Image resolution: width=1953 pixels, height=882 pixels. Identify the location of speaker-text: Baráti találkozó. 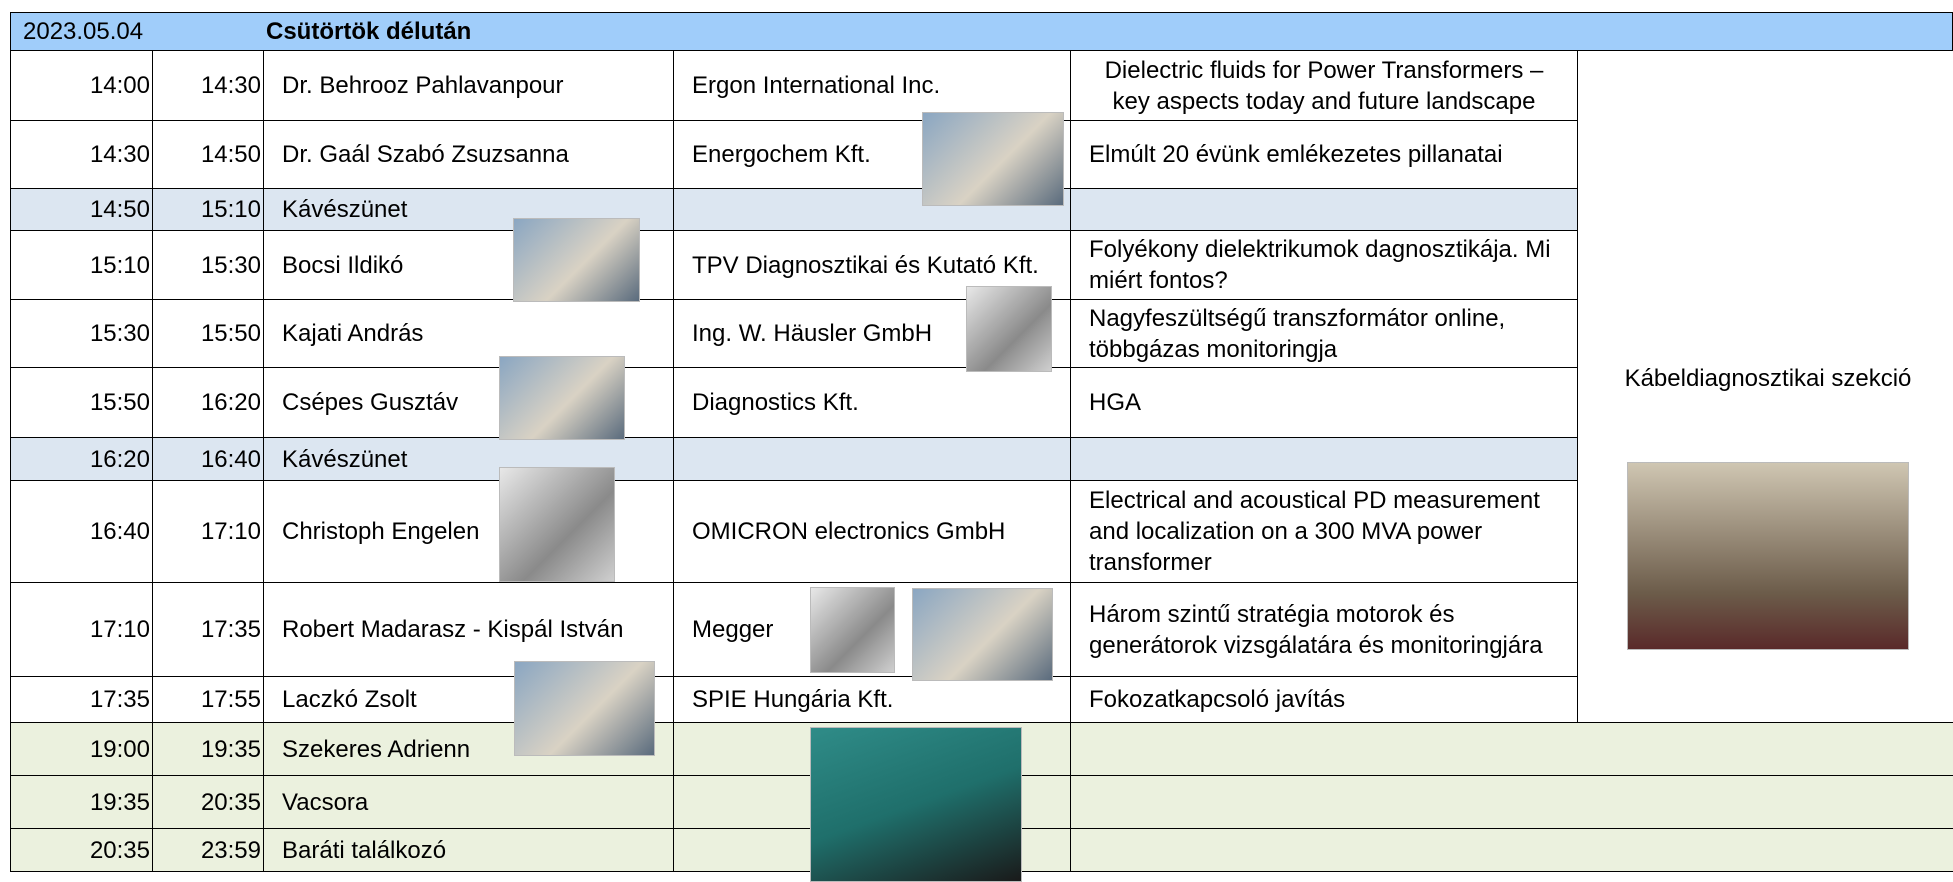
(364, 850).